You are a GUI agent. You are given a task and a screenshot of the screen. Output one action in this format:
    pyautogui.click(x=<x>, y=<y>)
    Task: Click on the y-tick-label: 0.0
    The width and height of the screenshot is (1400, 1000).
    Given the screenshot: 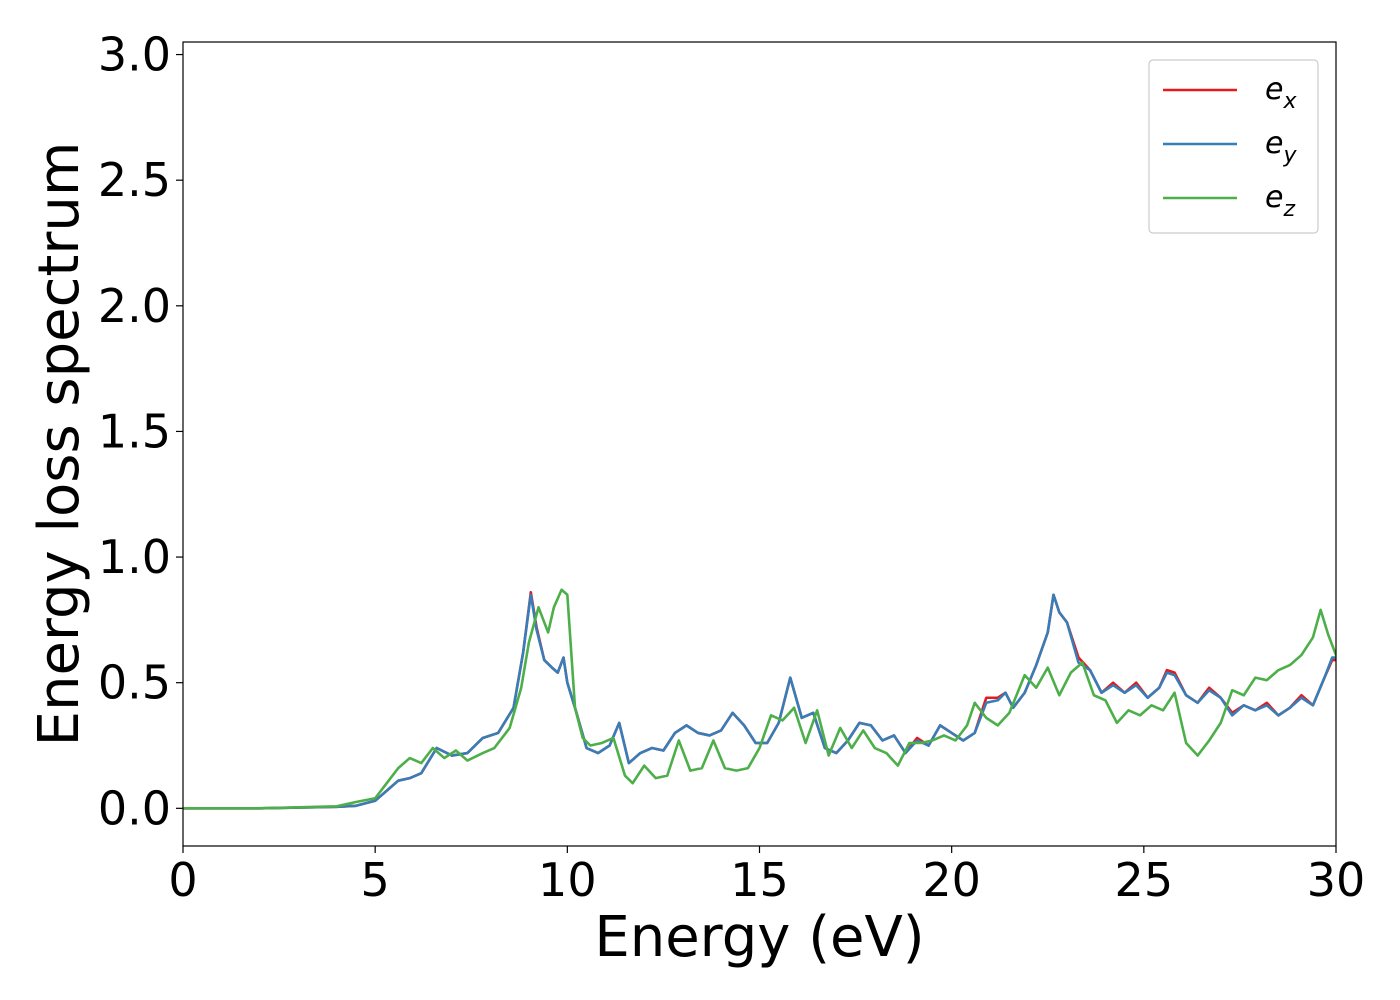 What is the action you would take?
    pyautogui.click(x=134, y=808)
    